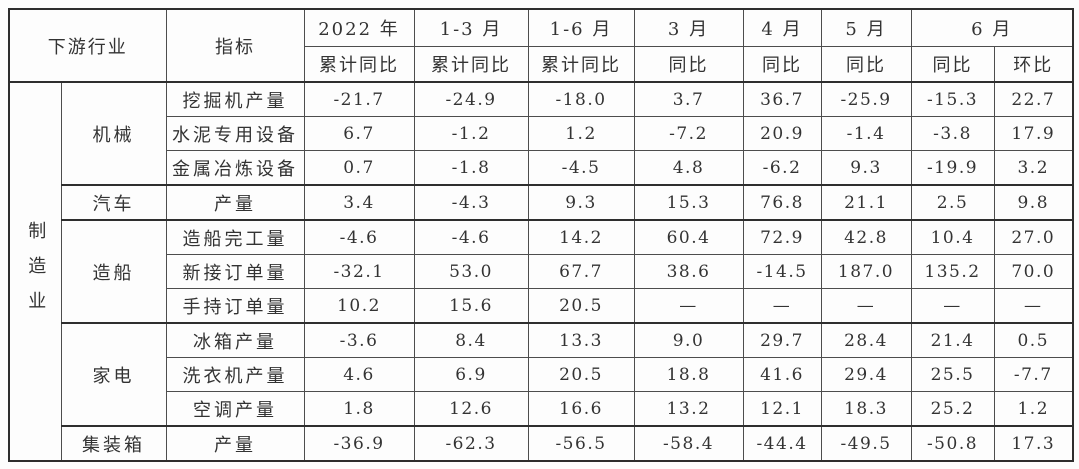 This screenshot has height=469, width=1079. I want to click on value-cell: 27.0, so click(1033, 237).